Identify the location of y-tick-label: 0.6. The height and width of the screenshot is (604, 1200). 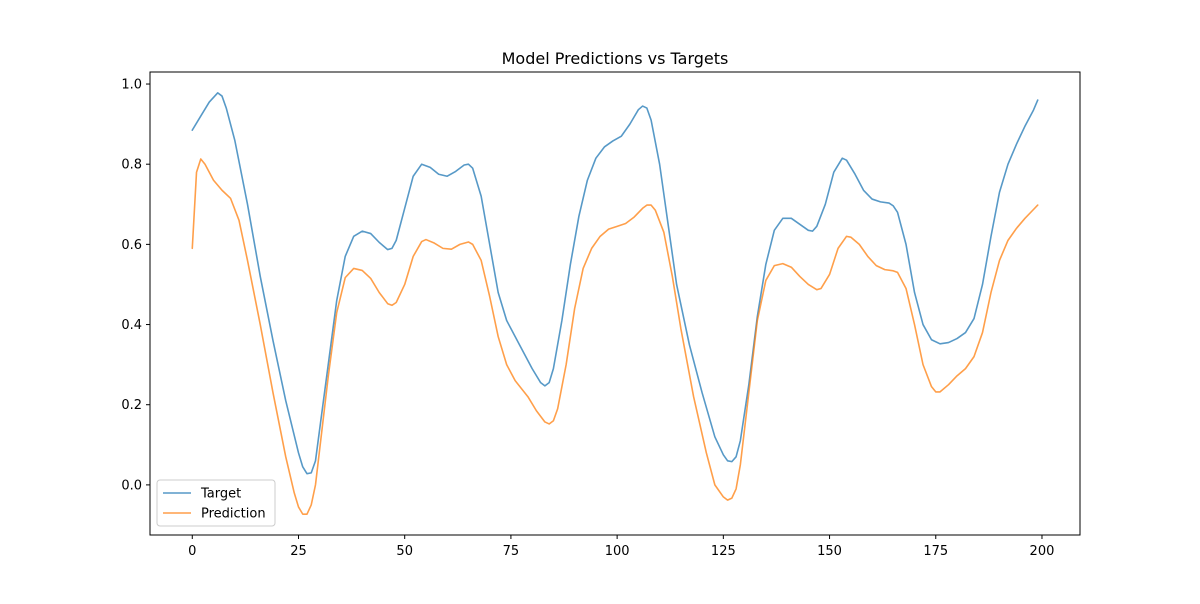
(131, 245).